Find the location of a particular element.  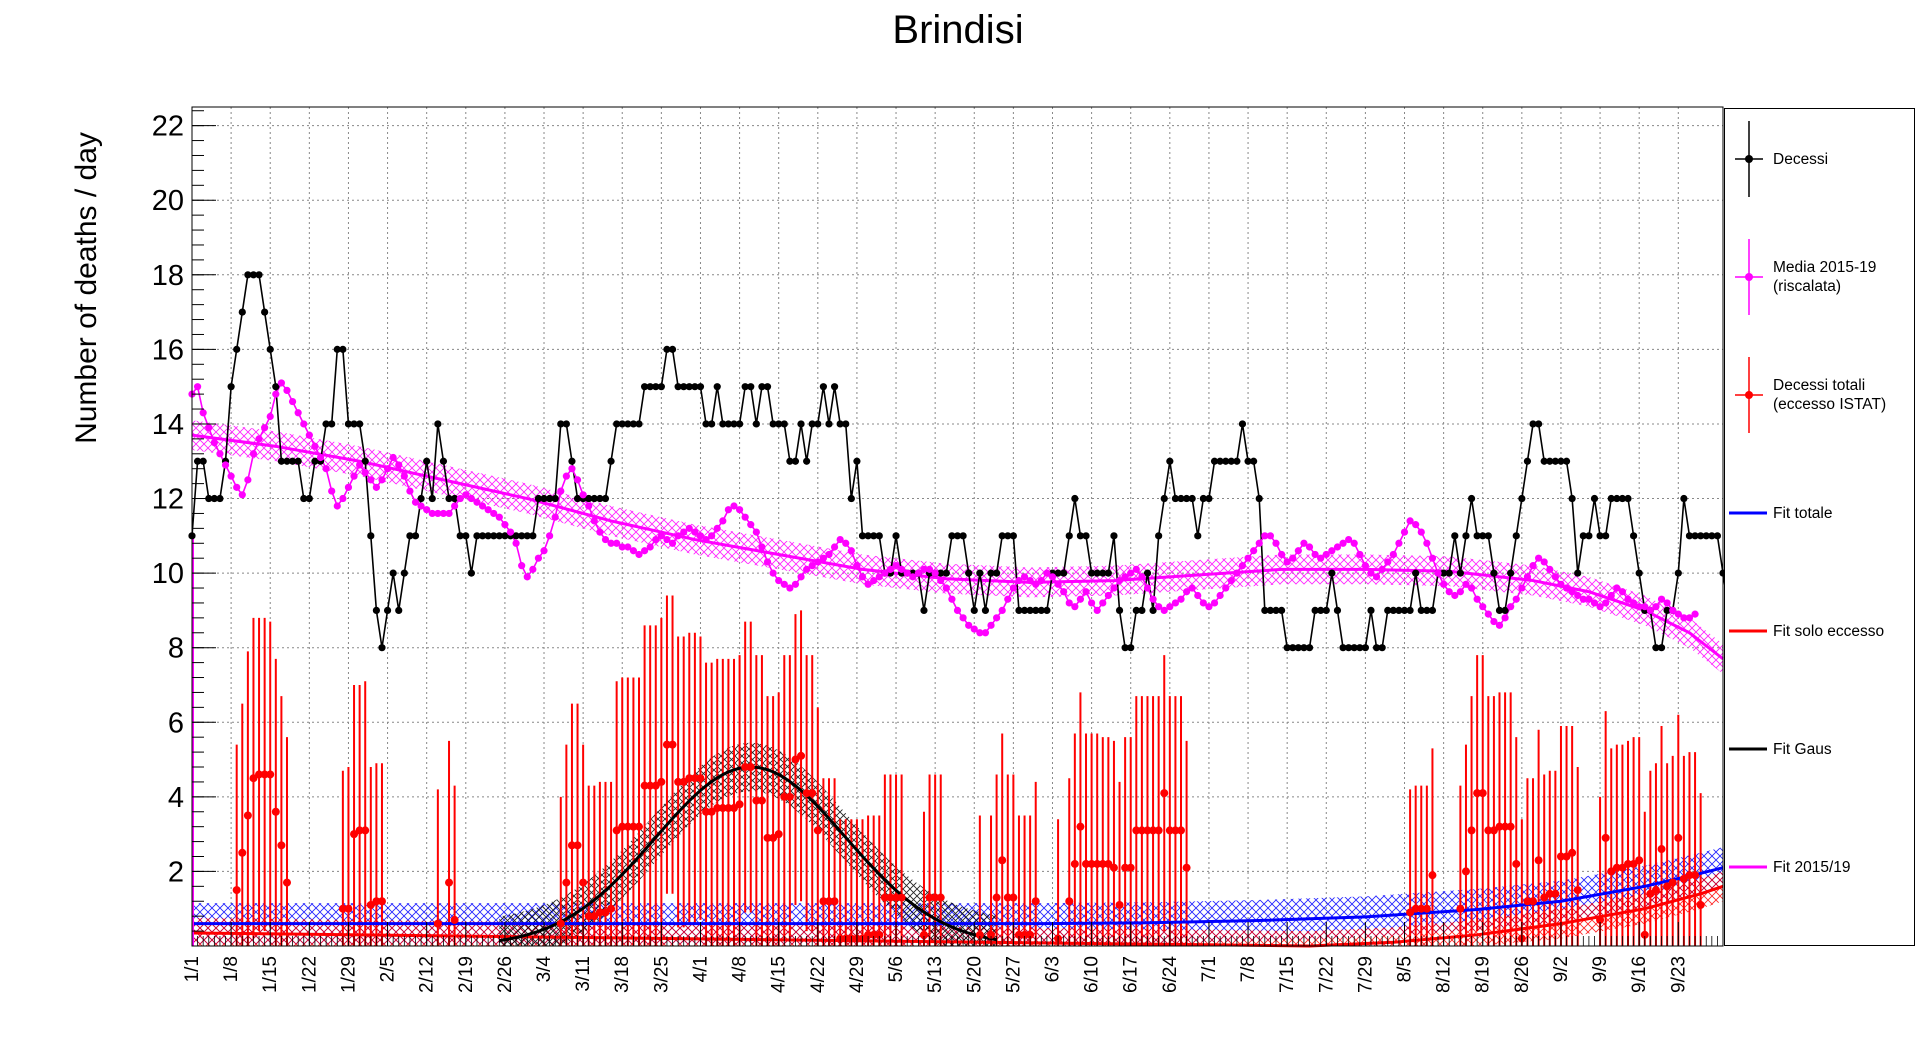

legend-label: Fit Gaus is located at coordinates (1802, 749).